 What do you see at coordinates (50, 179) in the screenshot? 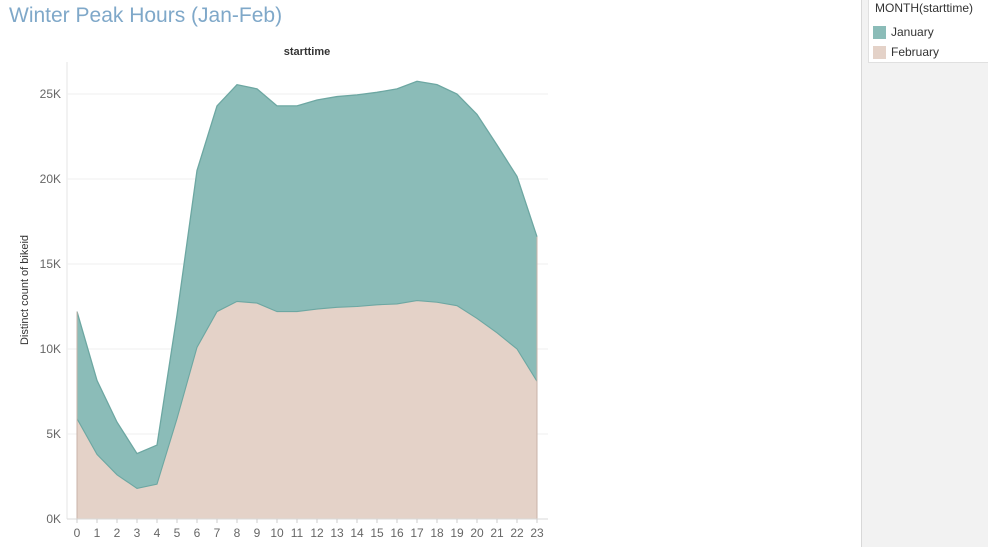
I see `y-tick-label: 20K` at bounding box center [50, 179].